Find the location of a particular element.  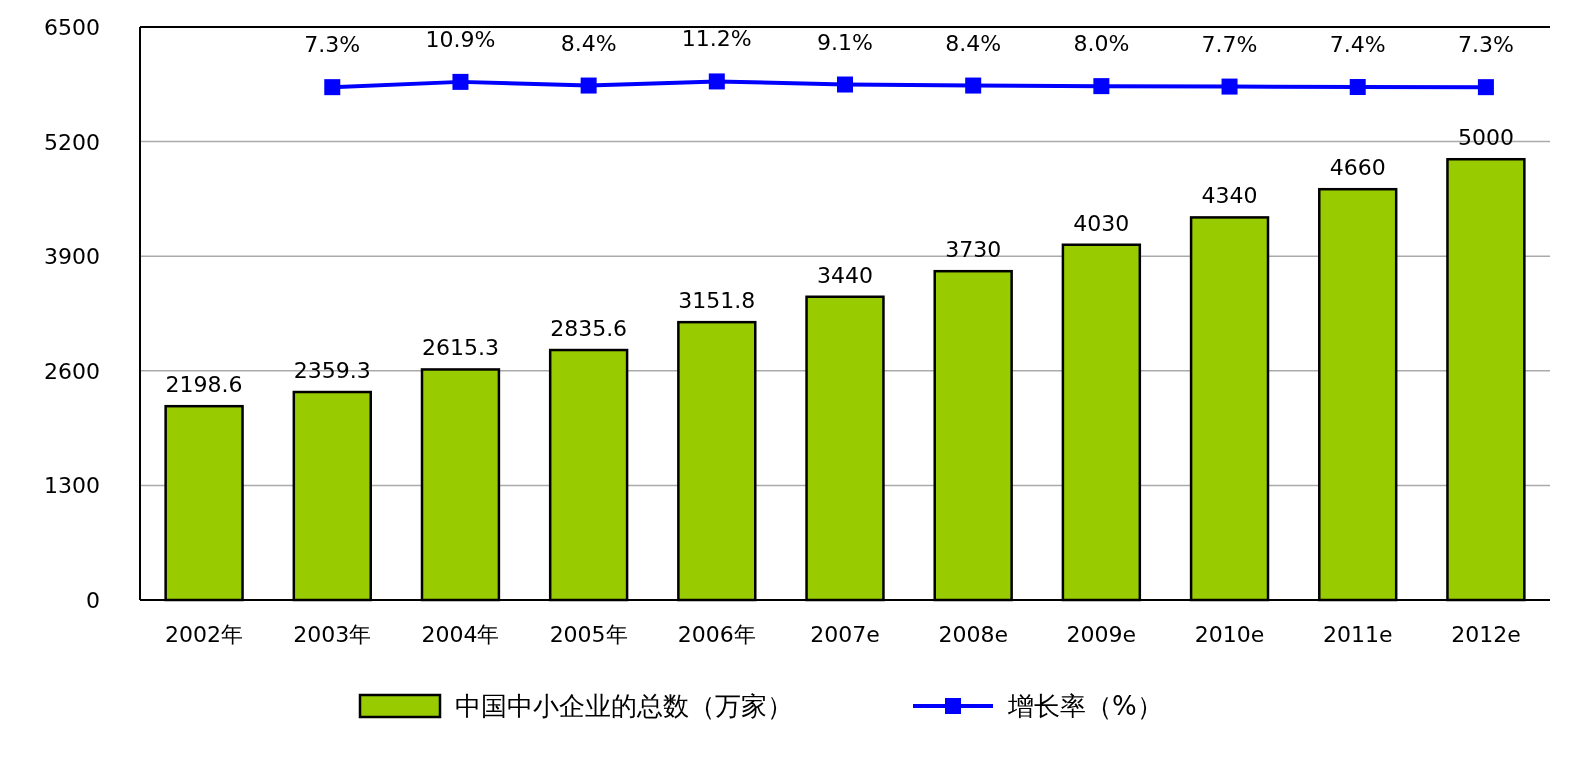

y-tick-label: 3900 is located at coordinates (72, 257).